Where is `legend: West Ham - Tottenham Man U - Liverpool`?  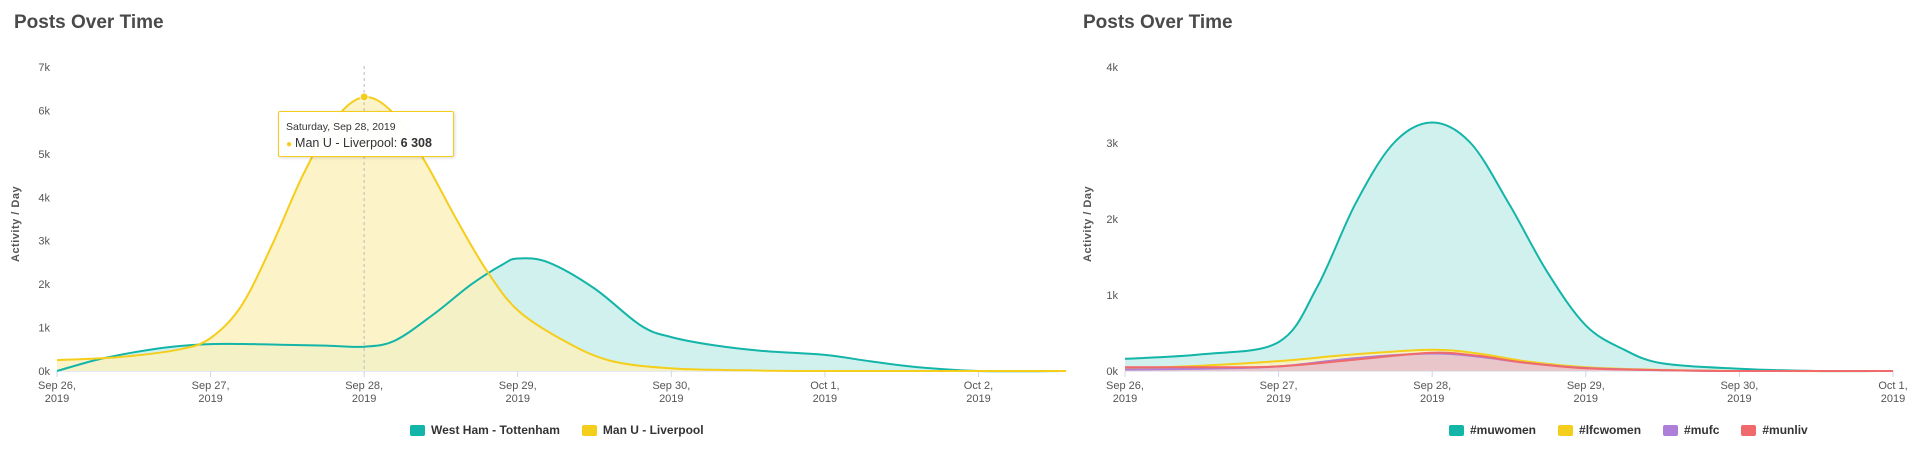
legend: West Ham - Tottenham Man U - Liverpool is located at coordinates (557, 430).